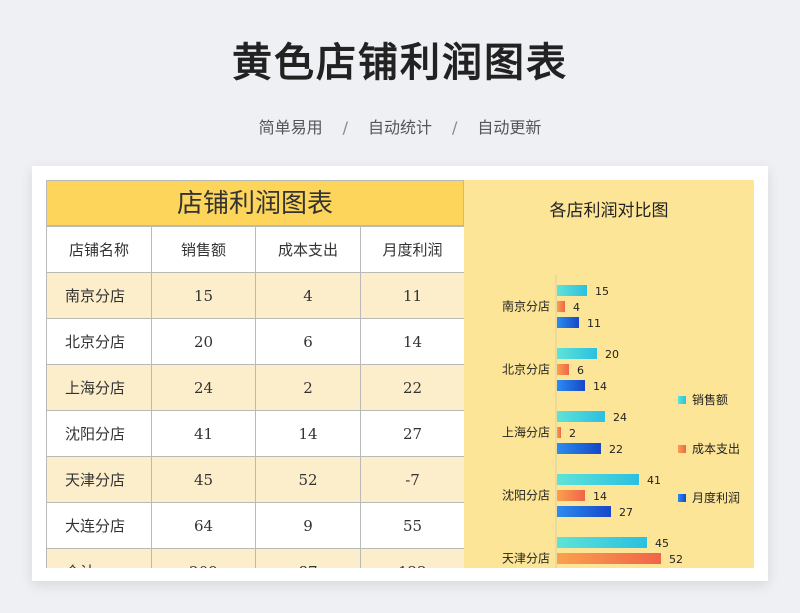 The image size is (800, 613). I want to click on chart-data-label: 22, so click(616, 449).